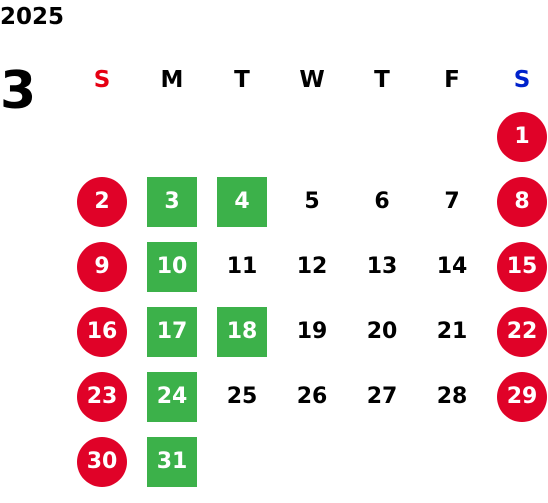 The height and width of the screenshot is (503, 548). I want to click on day-cell: 11, so click(242, 266).